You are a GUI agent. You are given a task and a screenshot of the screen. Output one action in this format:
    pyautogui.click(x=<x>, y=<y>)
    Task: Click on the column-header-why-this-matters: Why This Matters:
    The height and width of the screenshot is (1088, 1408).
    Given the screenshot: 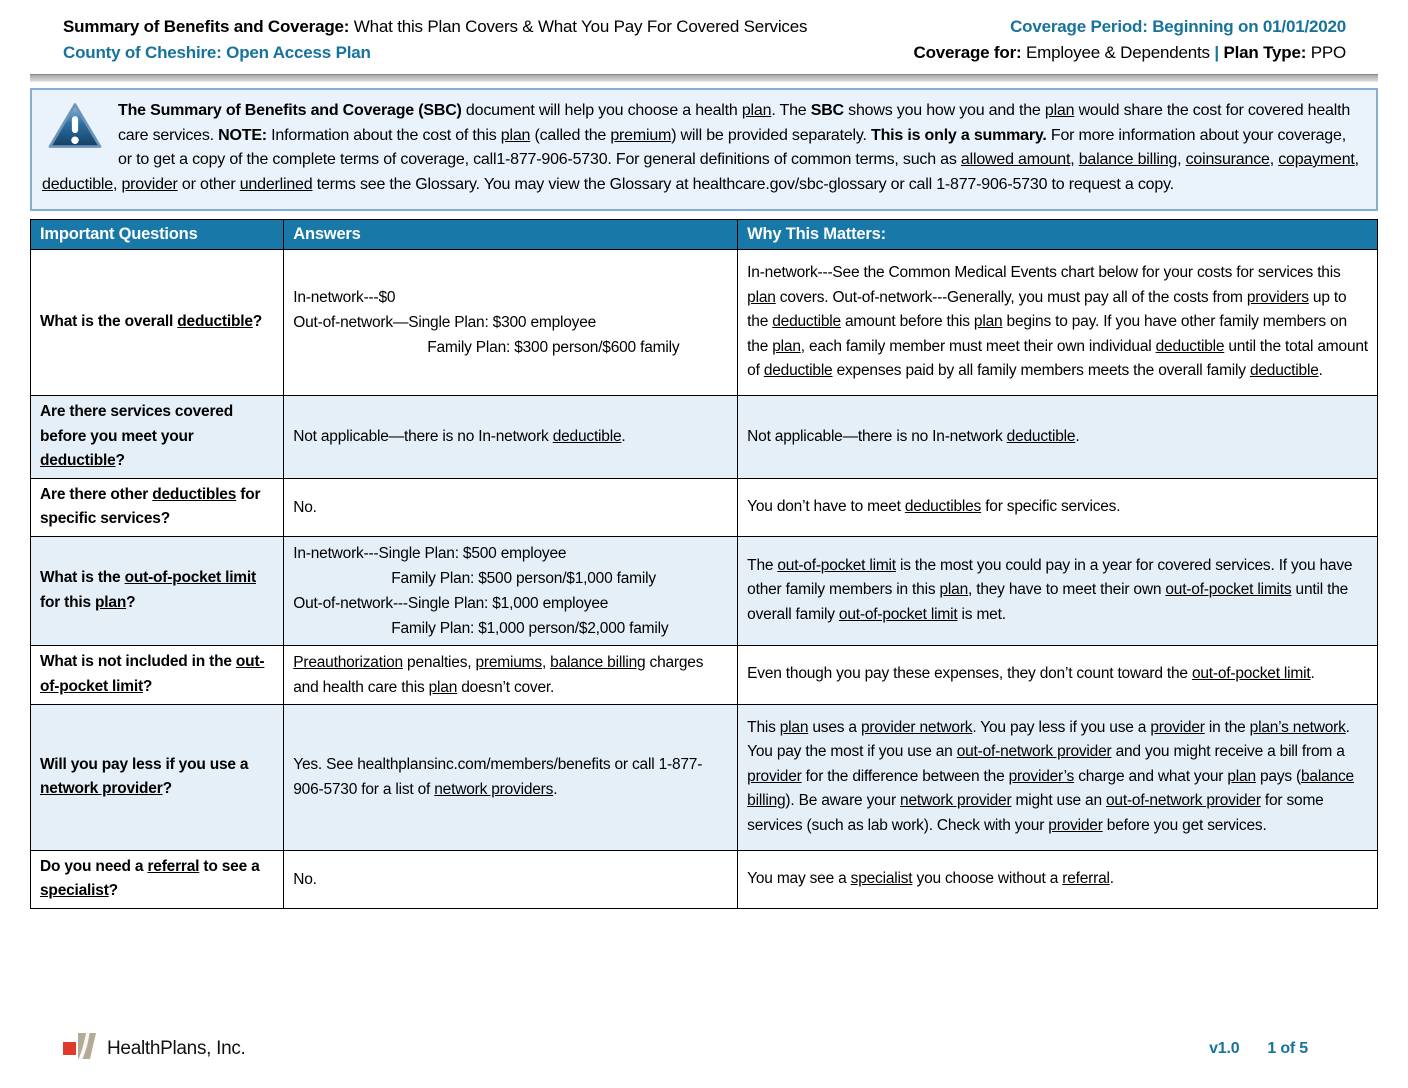 What is the action you would take?
    pyautogui.click(x=1057, y=234)
    